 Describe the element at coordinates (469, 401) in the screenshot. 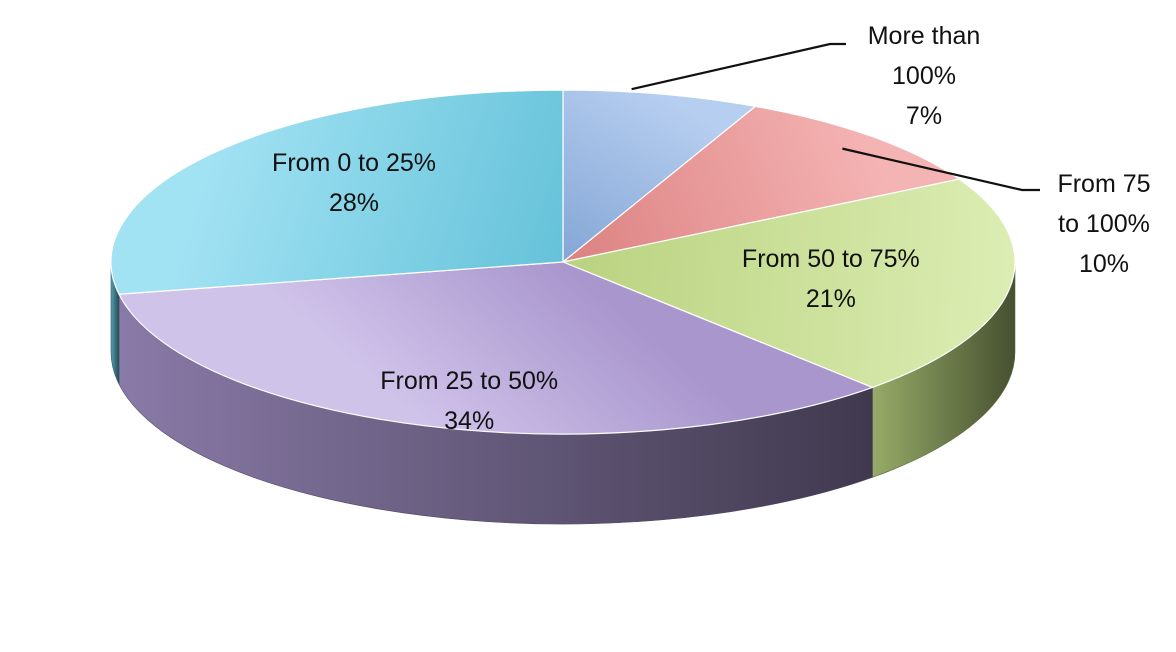

I see `slice-label-from-25-to-50: From 25 to 50% 34%` at that location.